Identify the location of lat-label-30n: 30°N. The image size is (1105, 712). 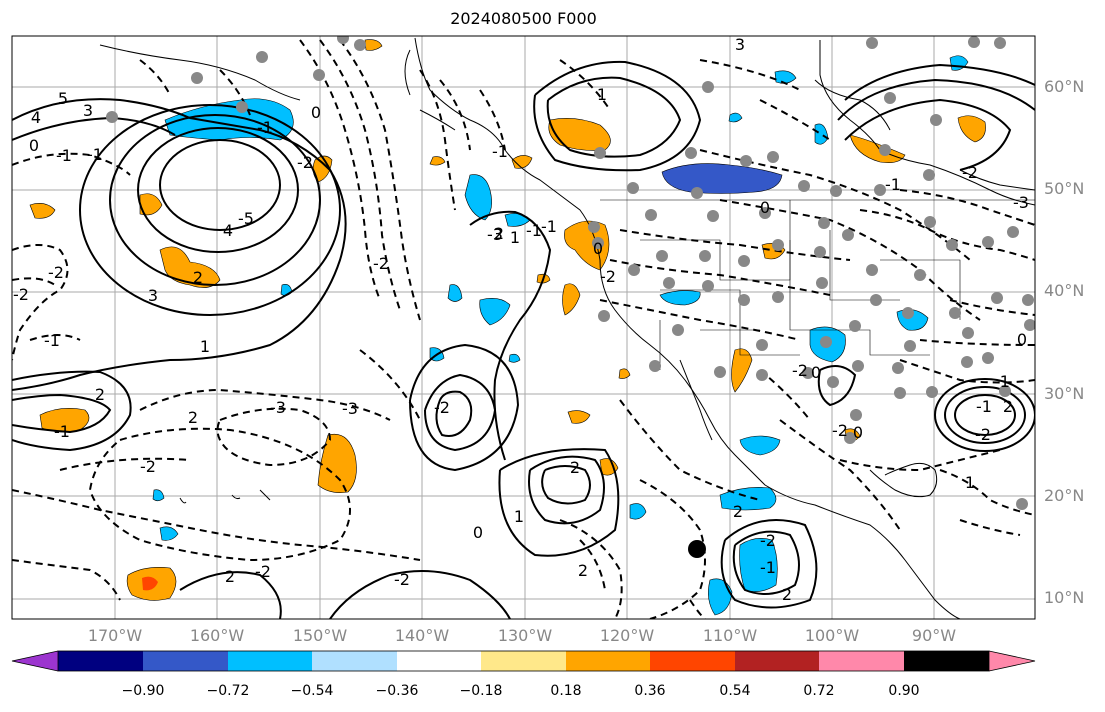
(1064, 393).